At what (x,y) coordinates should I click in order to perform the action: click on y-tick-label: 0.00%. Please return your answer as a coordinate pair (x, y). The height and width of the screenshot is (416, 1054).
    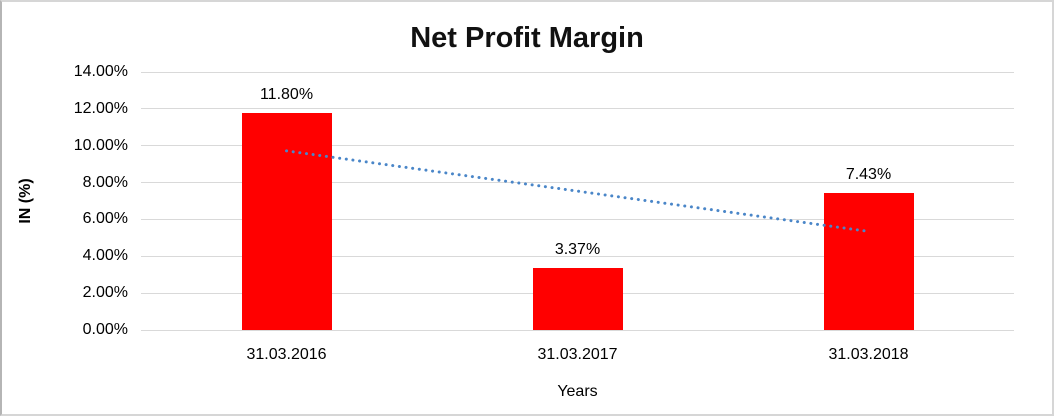
    Looking at the image, I should click on (105, 329).